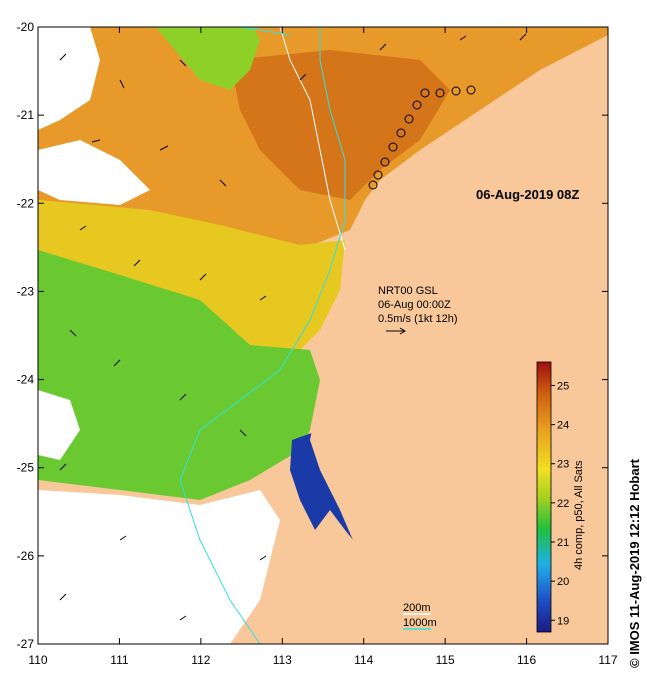 The width and height of the screenshot is (647, 684). Describe the element at coordinates (69, 78) in the screenshot. I see `no-data-nw` at that location.